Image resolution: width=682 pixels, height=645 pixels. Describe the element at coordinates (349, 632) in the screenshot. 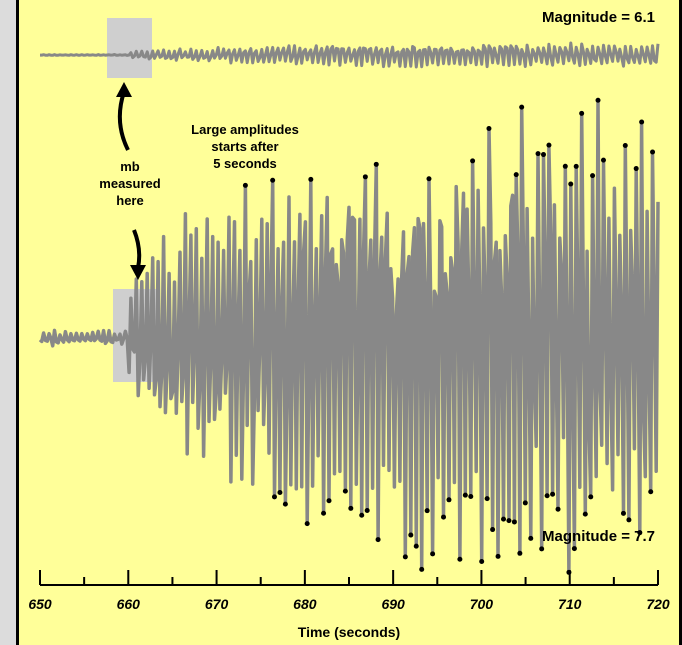

I see `x-axis-title: Time (seconds)` at that location.